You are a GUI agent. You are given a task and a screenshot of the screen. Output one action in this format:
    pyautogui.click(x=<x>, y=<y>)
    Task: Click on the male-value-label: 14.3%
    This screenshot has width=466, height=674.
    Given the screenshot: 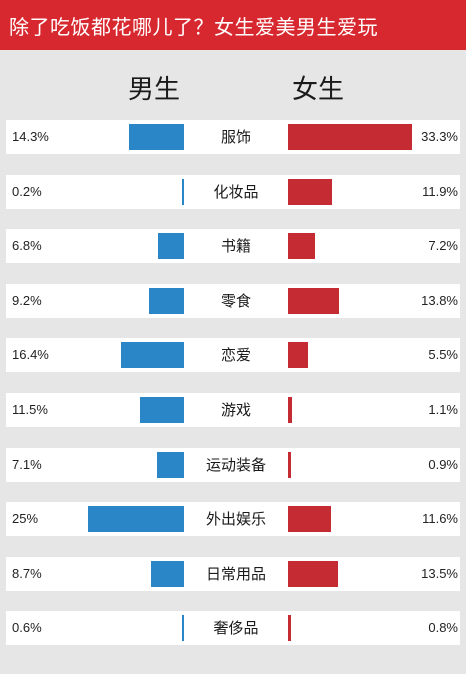 What is the action you would take?
    pyautogui.click(x=30, y=137)
    